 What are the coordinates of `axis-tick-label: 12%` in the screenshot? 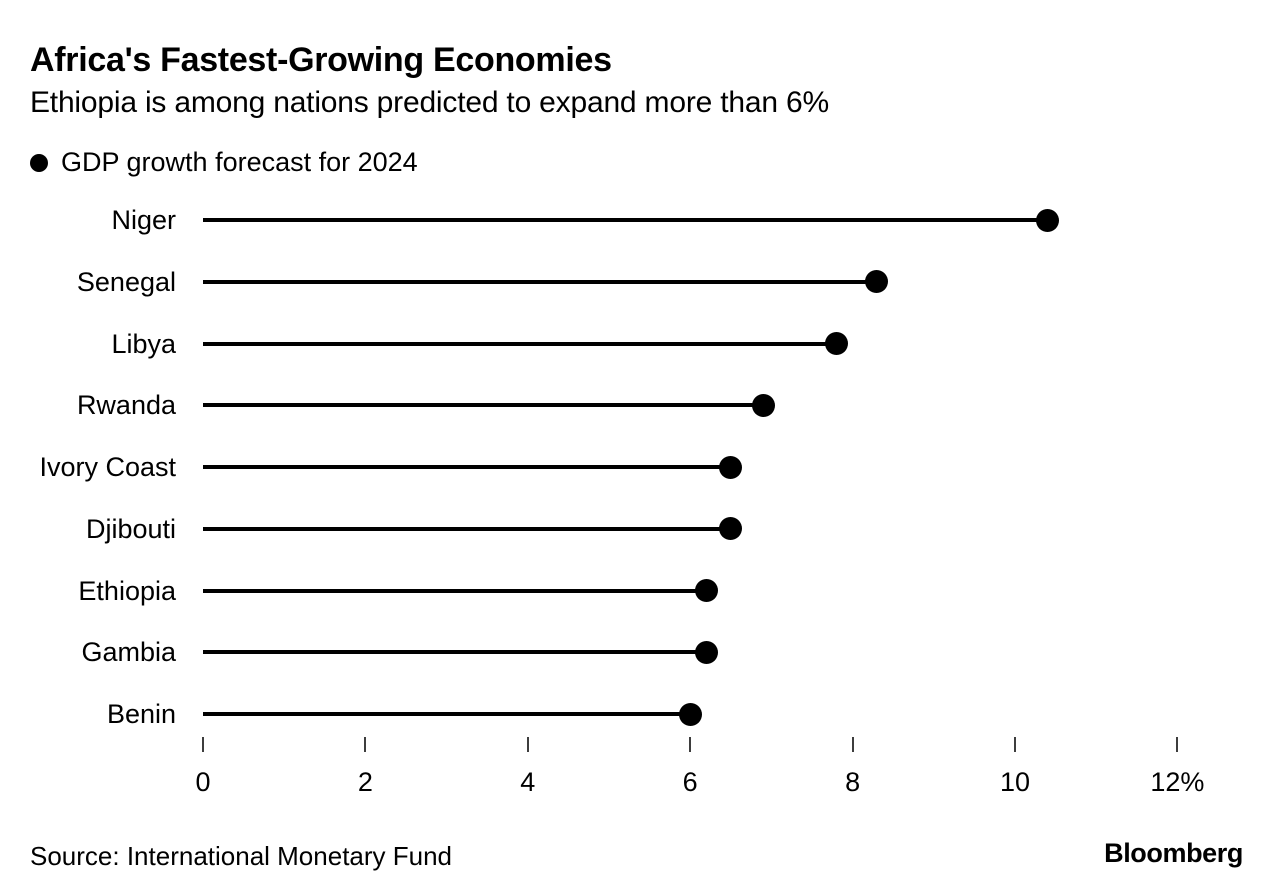 It's located at (1177, 782).